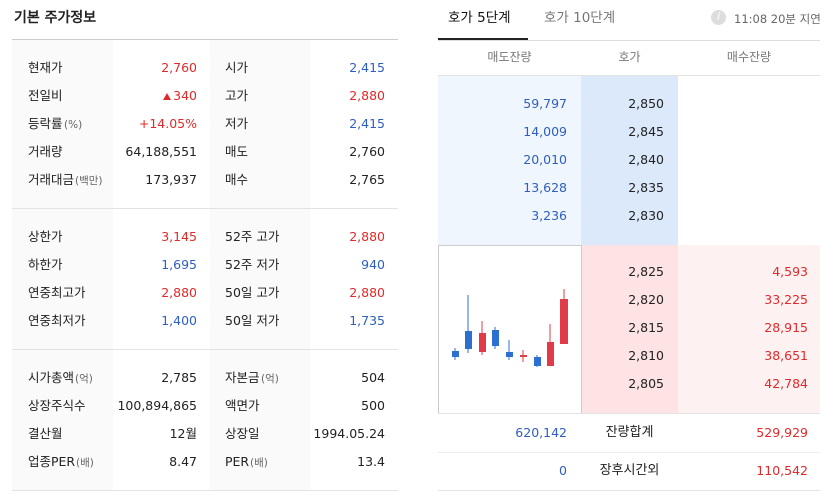  Describe the element at coordinates (57, 320) in the screenshot. I see `row-label: 연중최저가` at that location.